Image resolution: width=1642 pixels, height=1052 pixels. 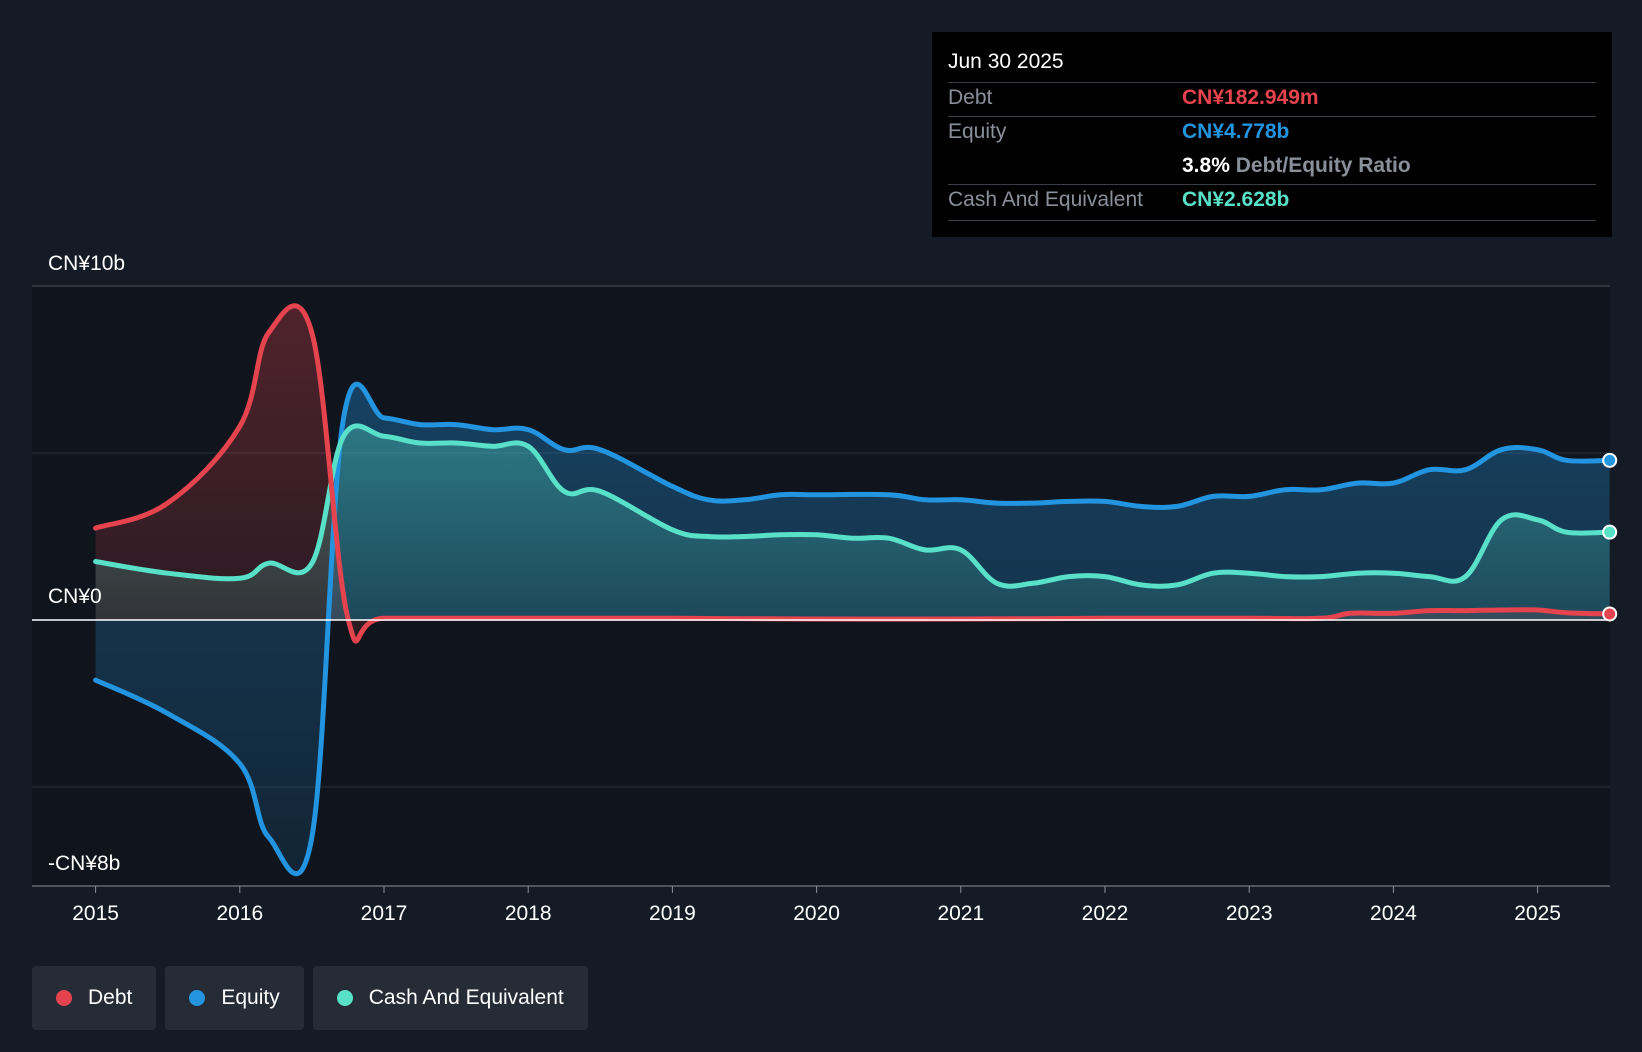 What do you see at coordinates (672, 913) in the screenshot?
I see `x-tick-label: 2019` at bounding box center [672, 913].